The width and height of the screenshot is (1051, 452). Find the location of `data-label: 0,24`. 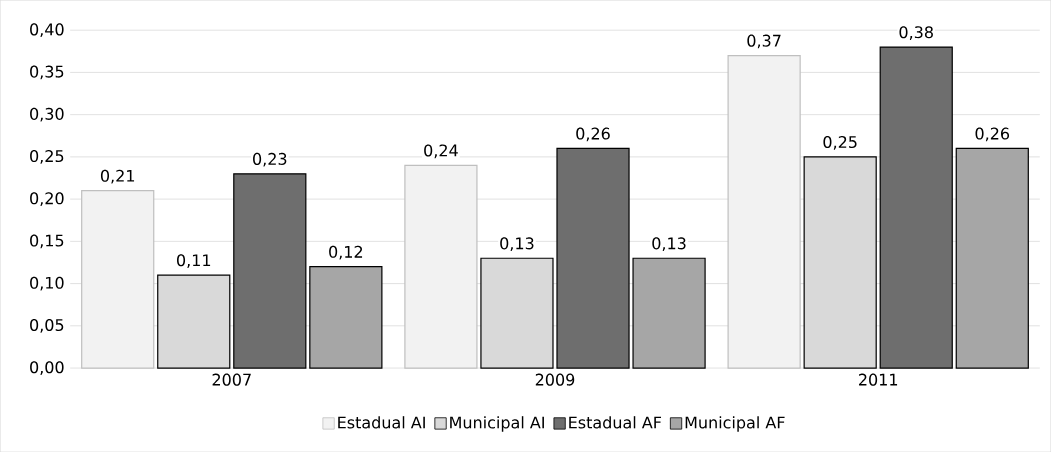

data-label: 0,24 is located at coordinates (441, 151).